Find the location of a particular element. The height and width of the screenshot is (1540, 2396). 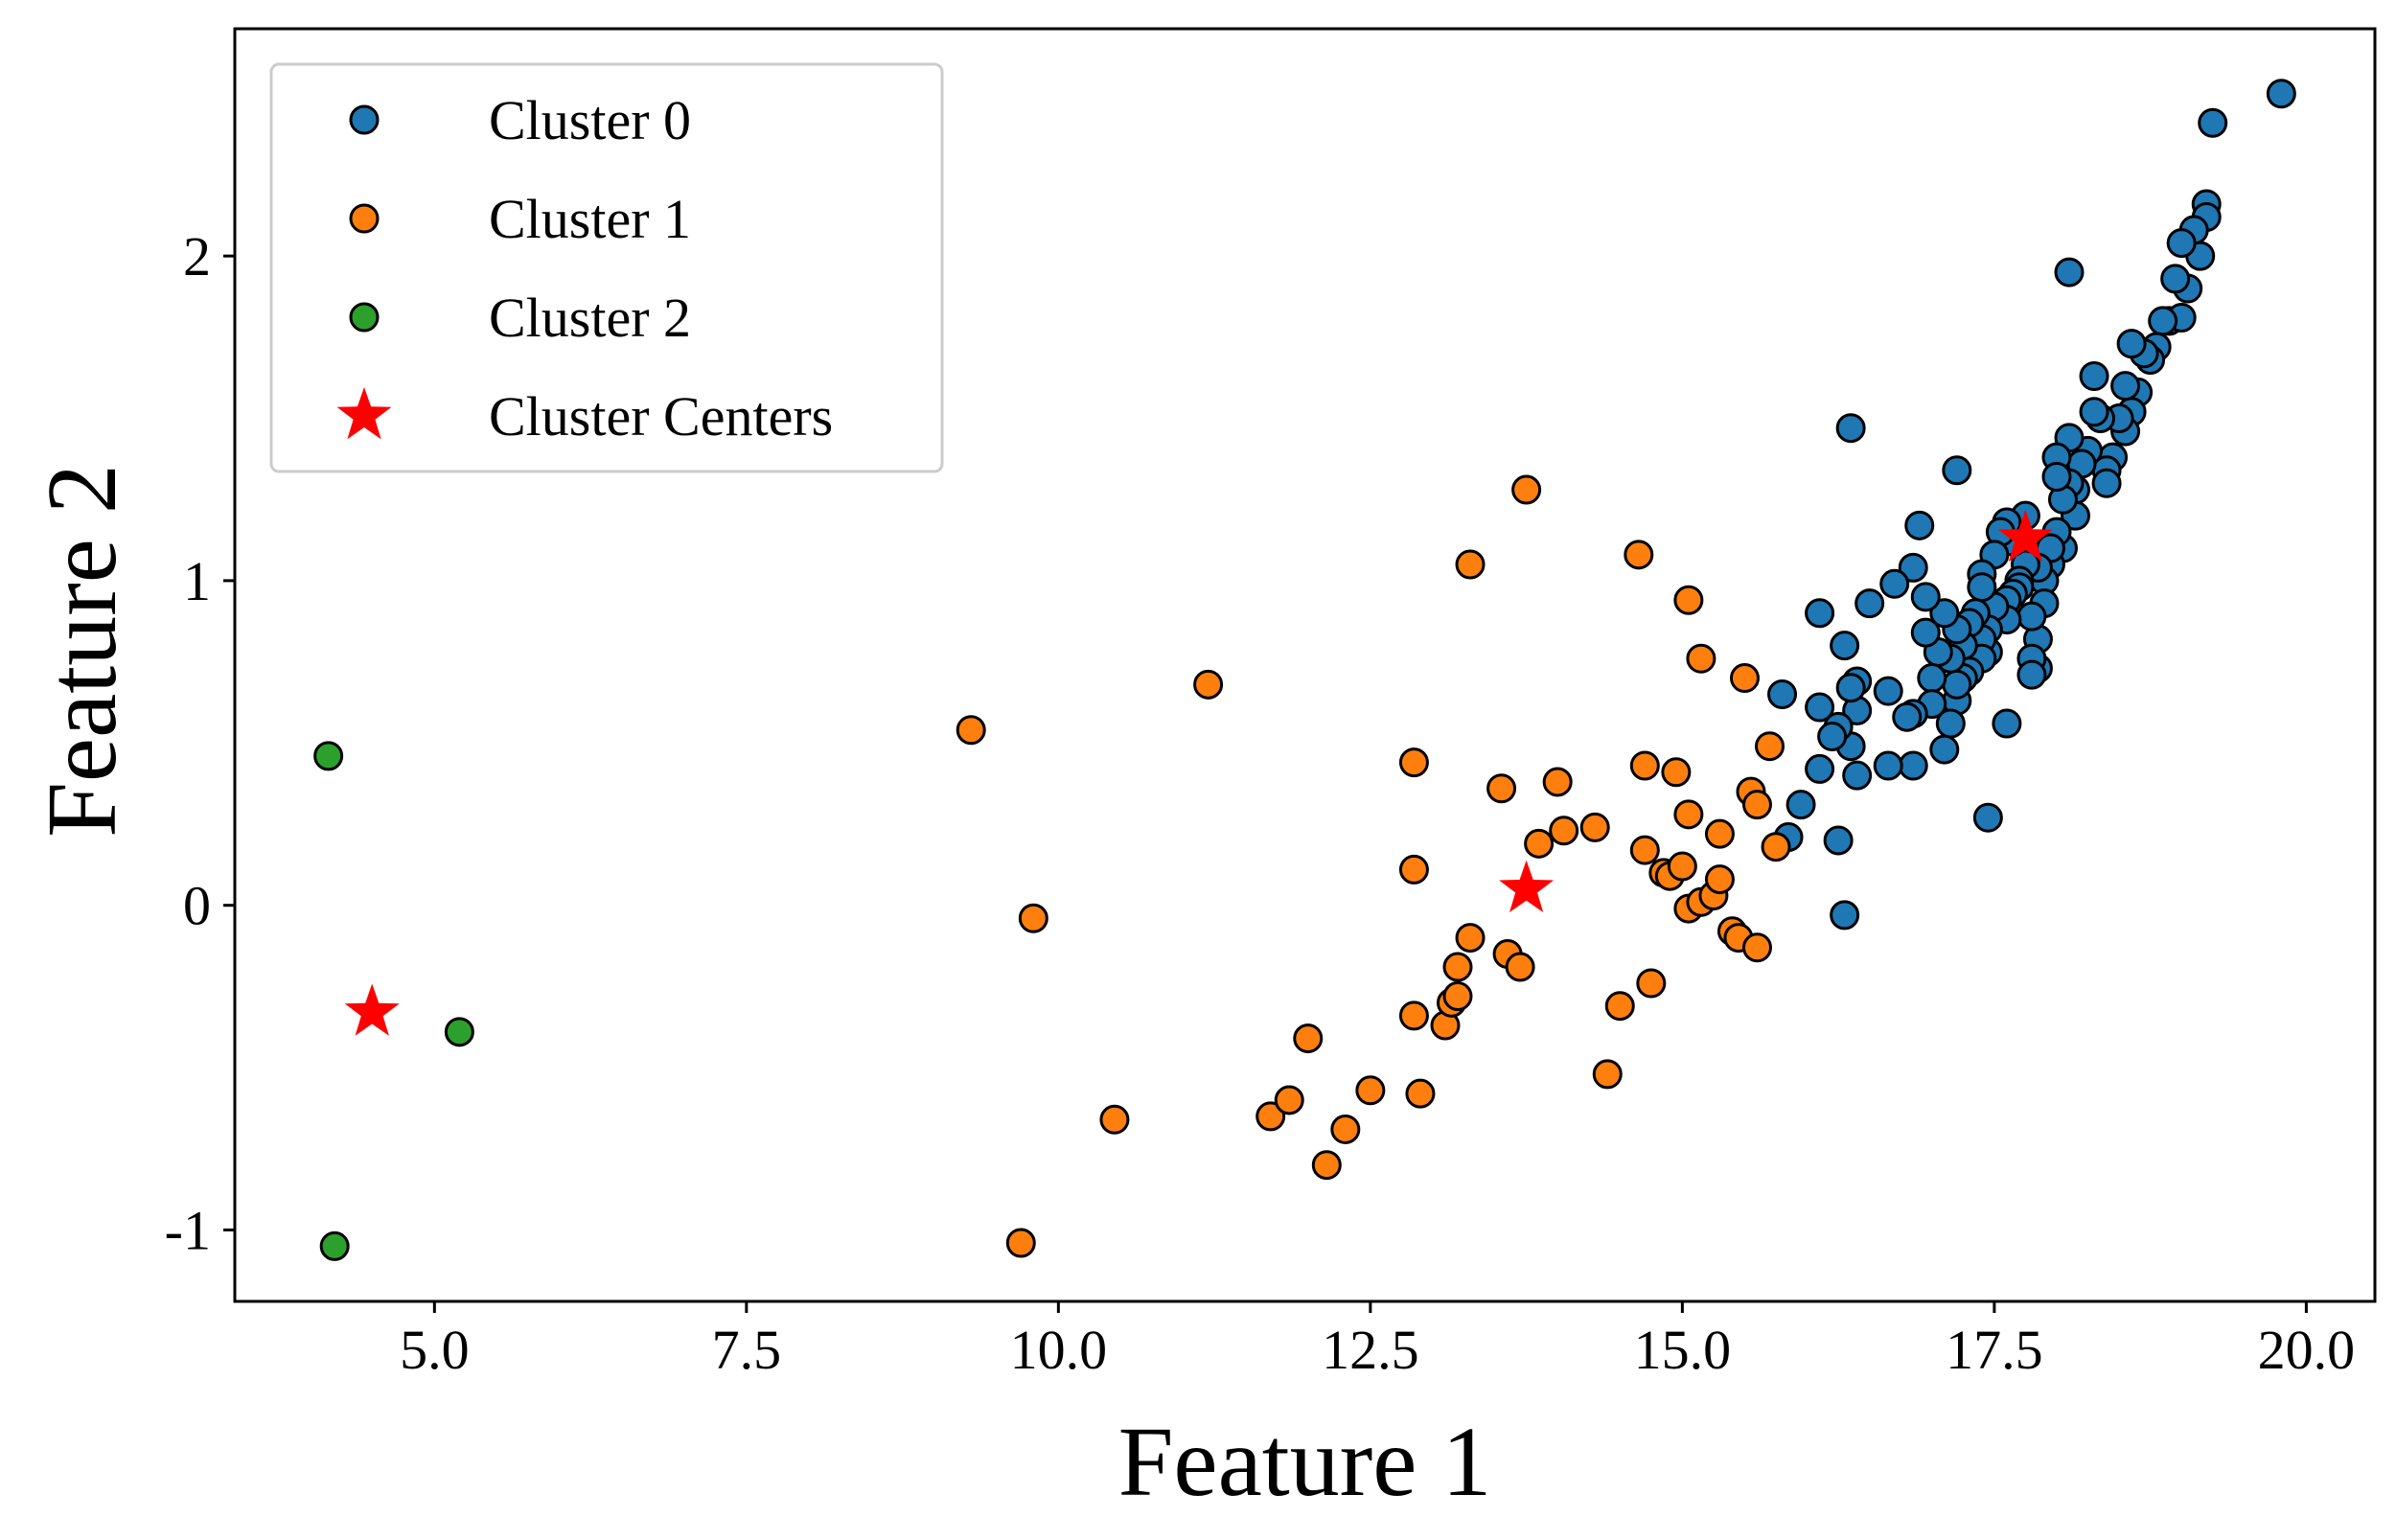

legend-label: Cluster Centers is located at coordinates (661, 416).